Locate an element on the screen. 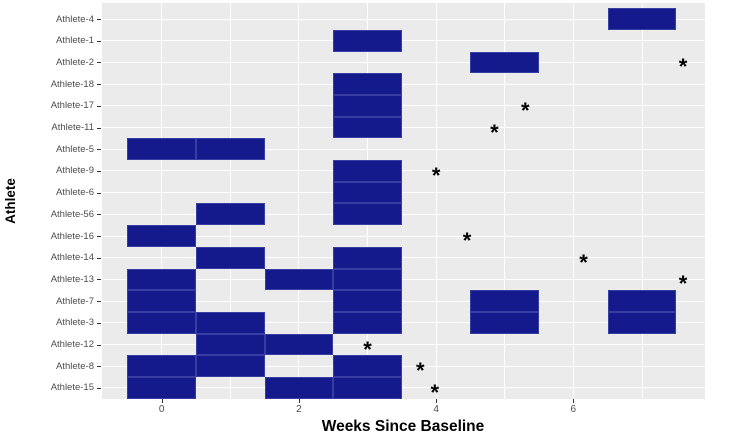 The image size is (733, 440). x-tick-label: 6 is located at coordinates (573, 409).